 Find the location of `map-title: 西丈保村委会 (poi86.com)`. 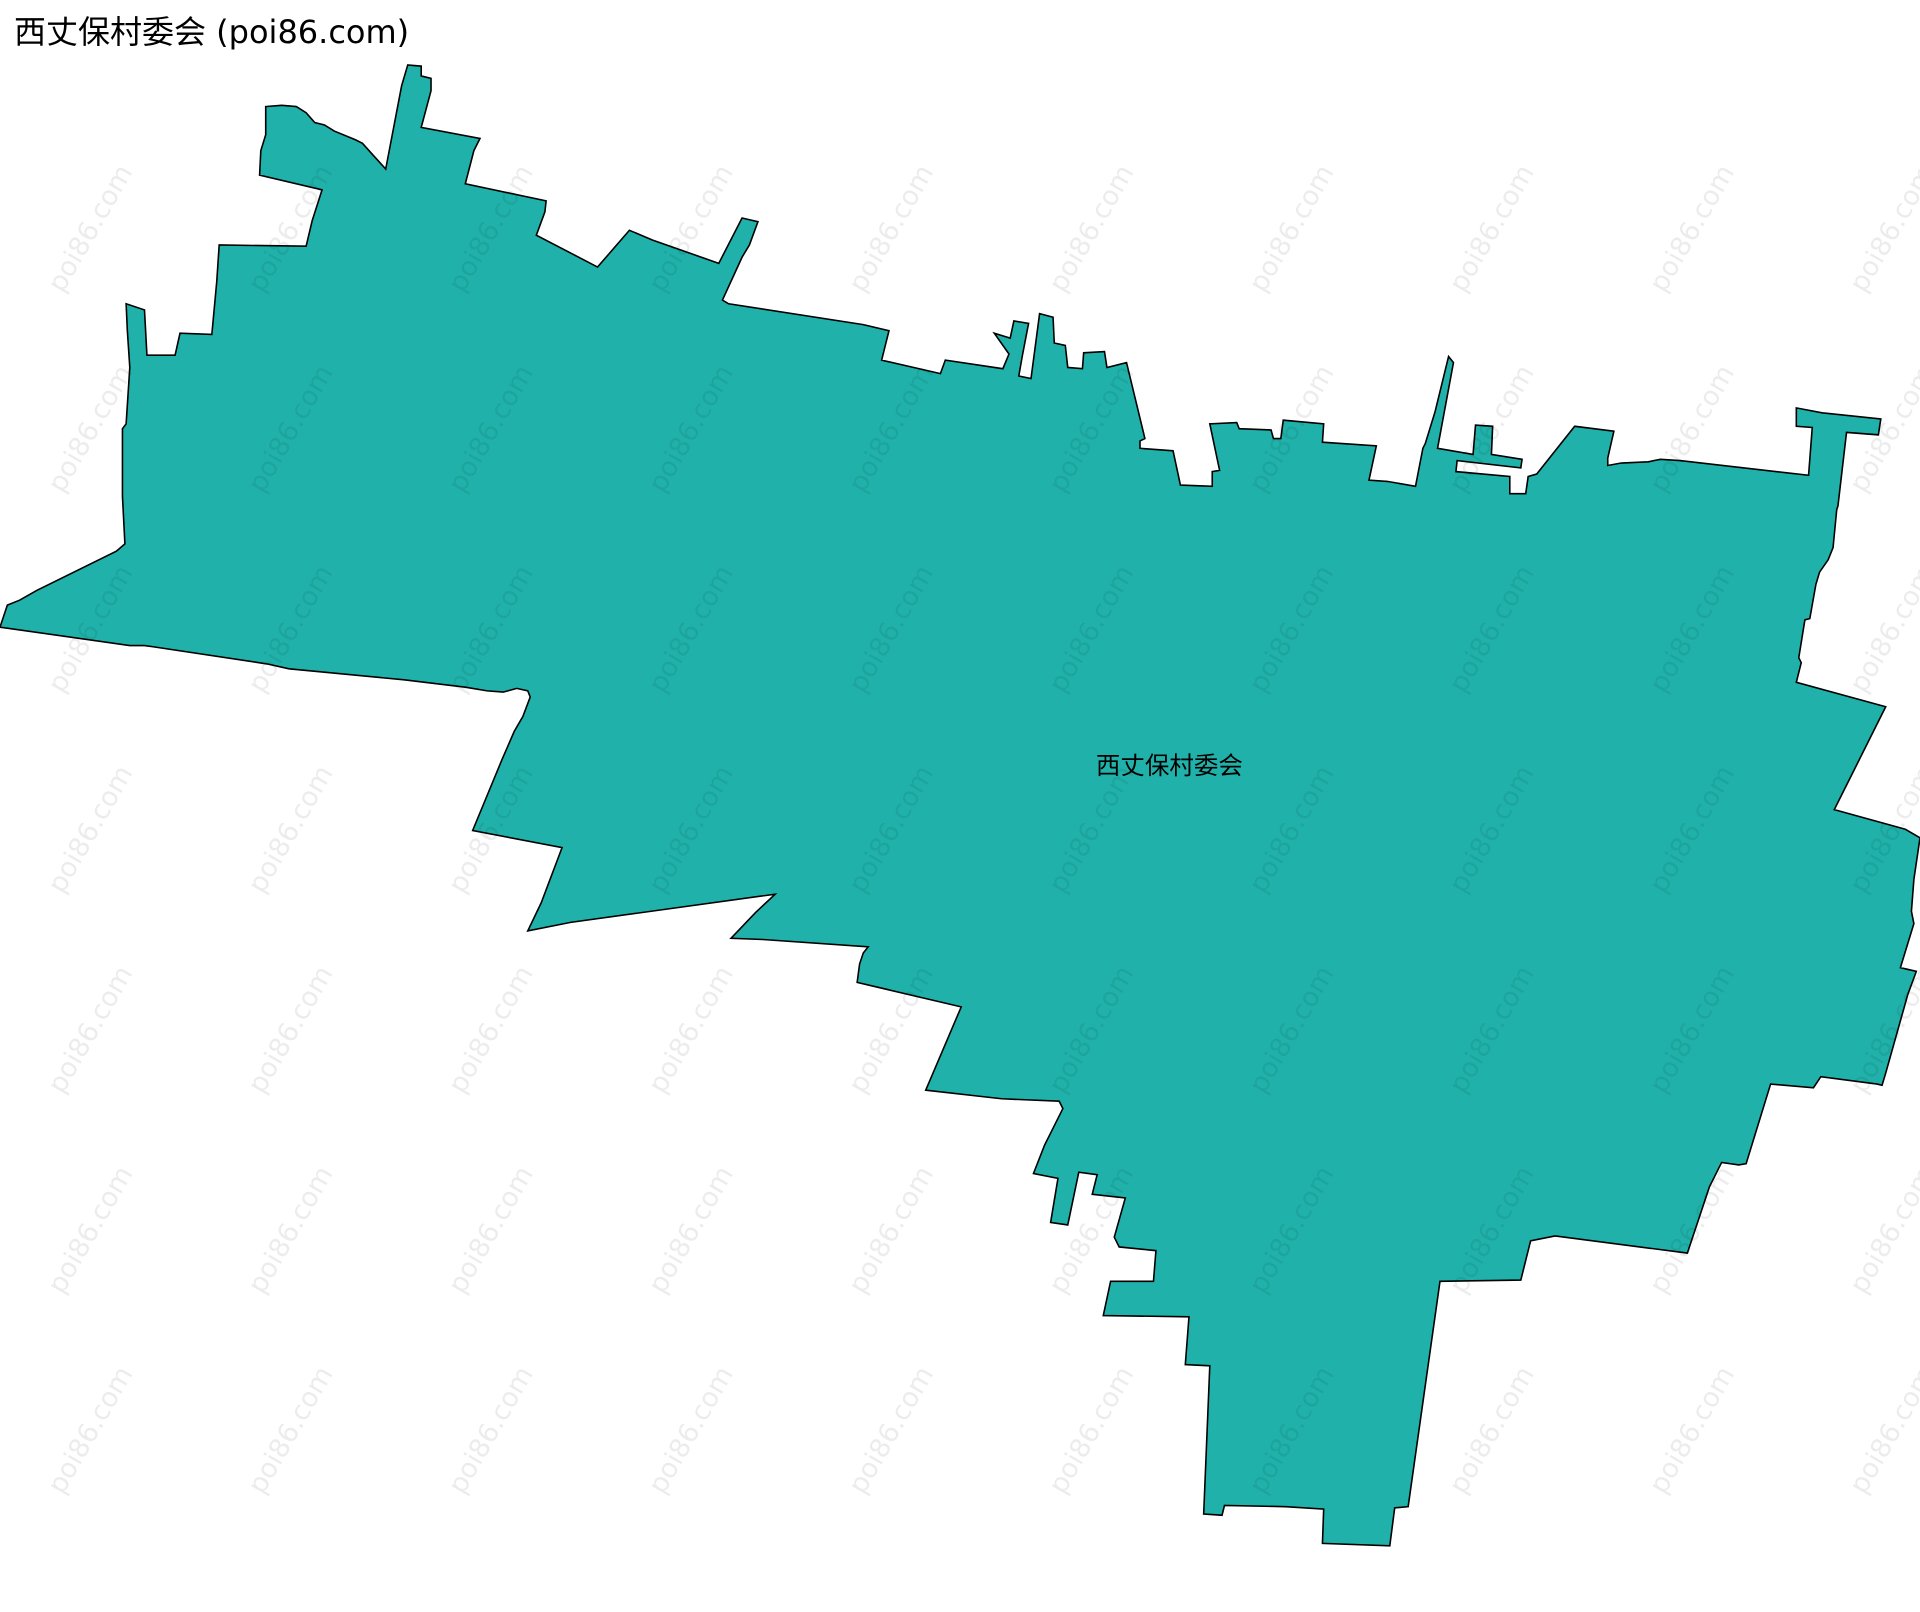

map-title: 西丈保村委会 (poi86.com) is located at coordinates (212, 32).